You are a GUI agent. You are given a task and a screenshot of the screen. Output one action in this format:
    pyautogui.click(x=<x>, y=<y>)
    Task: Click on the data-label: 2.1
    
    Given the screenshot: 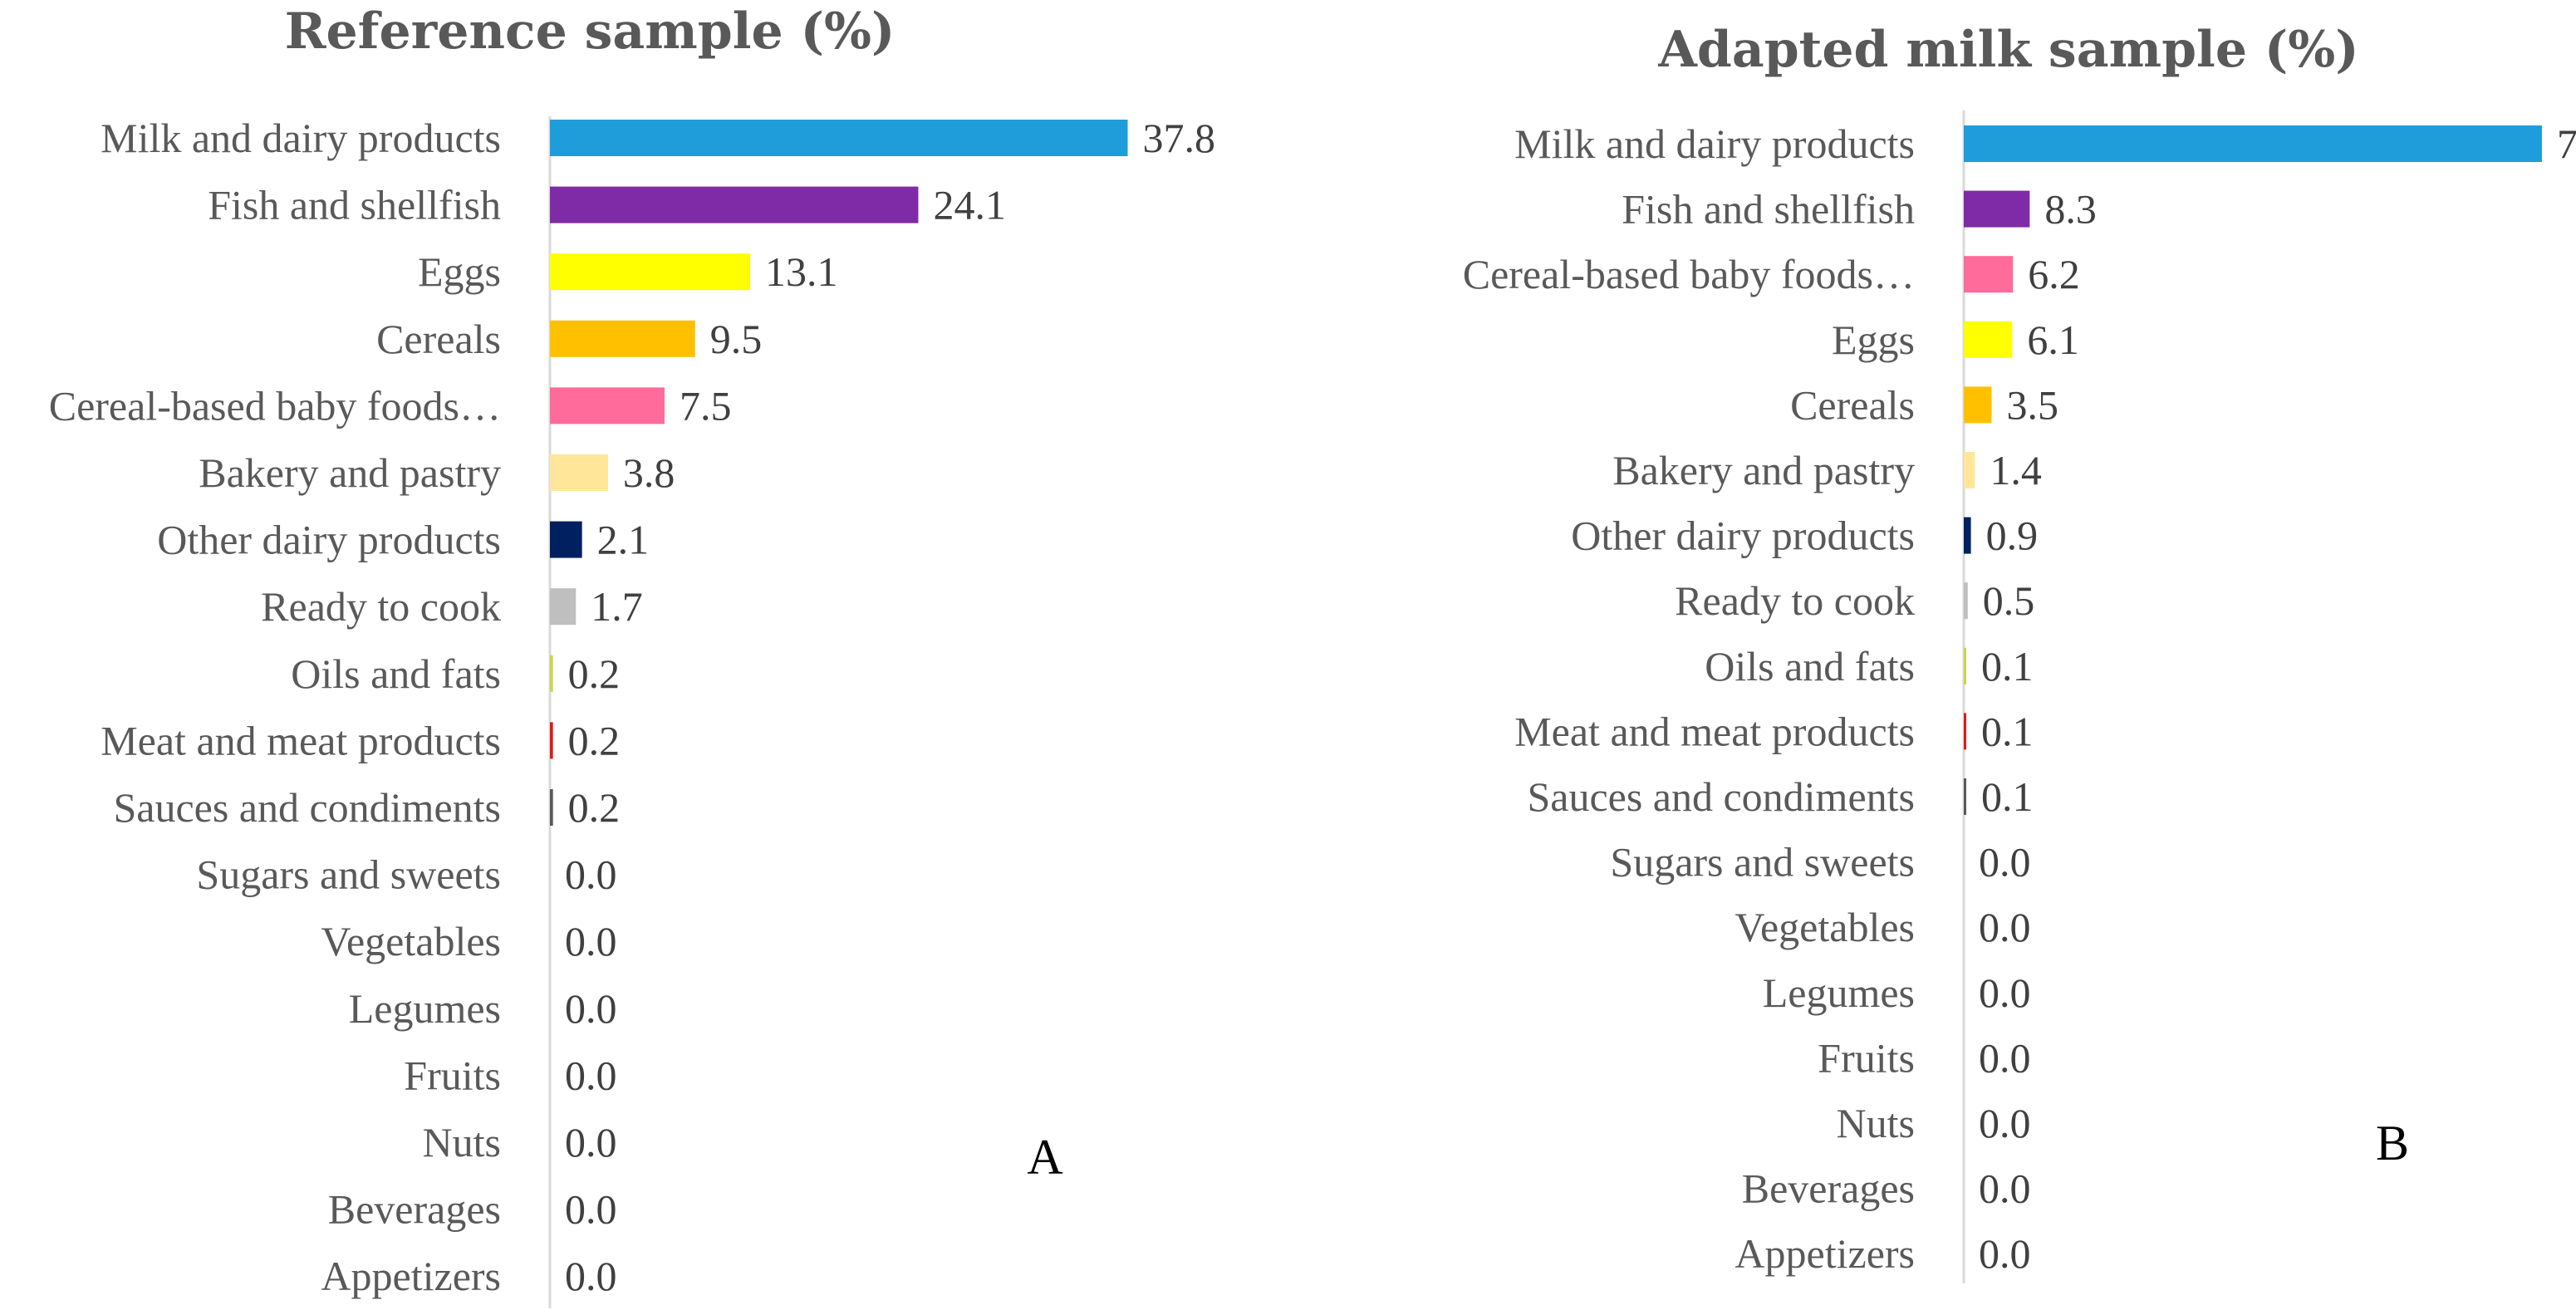 What is the action you would take?
    pyautogui.click(x=623, y=540)
    